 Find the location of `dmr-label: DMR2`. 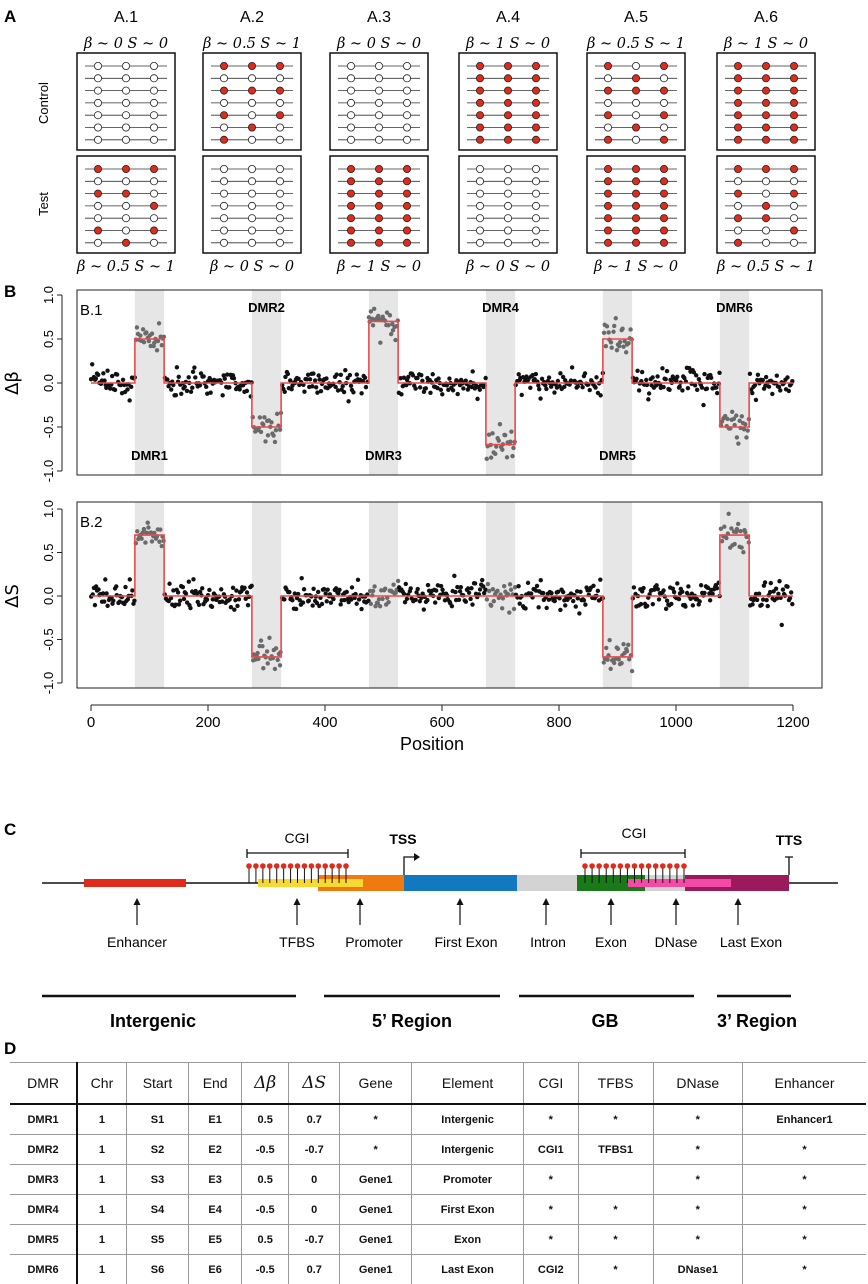

dmr-label: DMR2 is located at coordinates (266, 307).